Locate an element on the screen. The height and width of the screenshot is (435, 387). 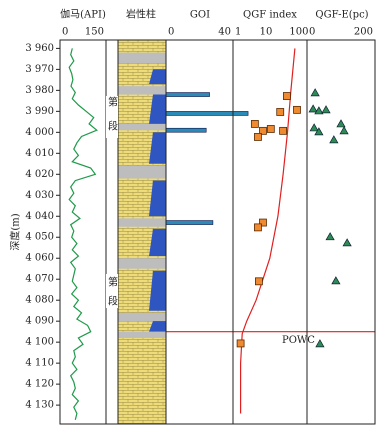
x-tick-label: 10 is located at coordinates (266, 32).